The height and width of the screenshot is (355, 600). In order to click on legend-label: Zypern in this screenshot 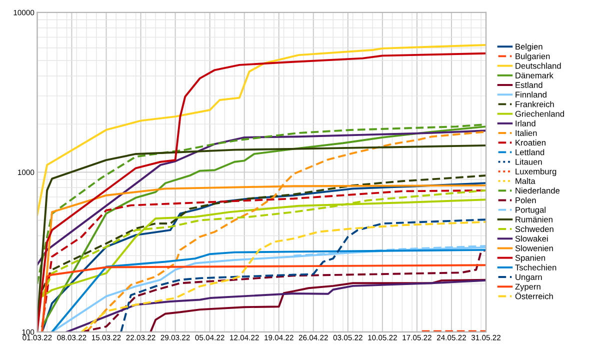, I will do `click(527, 288)`.